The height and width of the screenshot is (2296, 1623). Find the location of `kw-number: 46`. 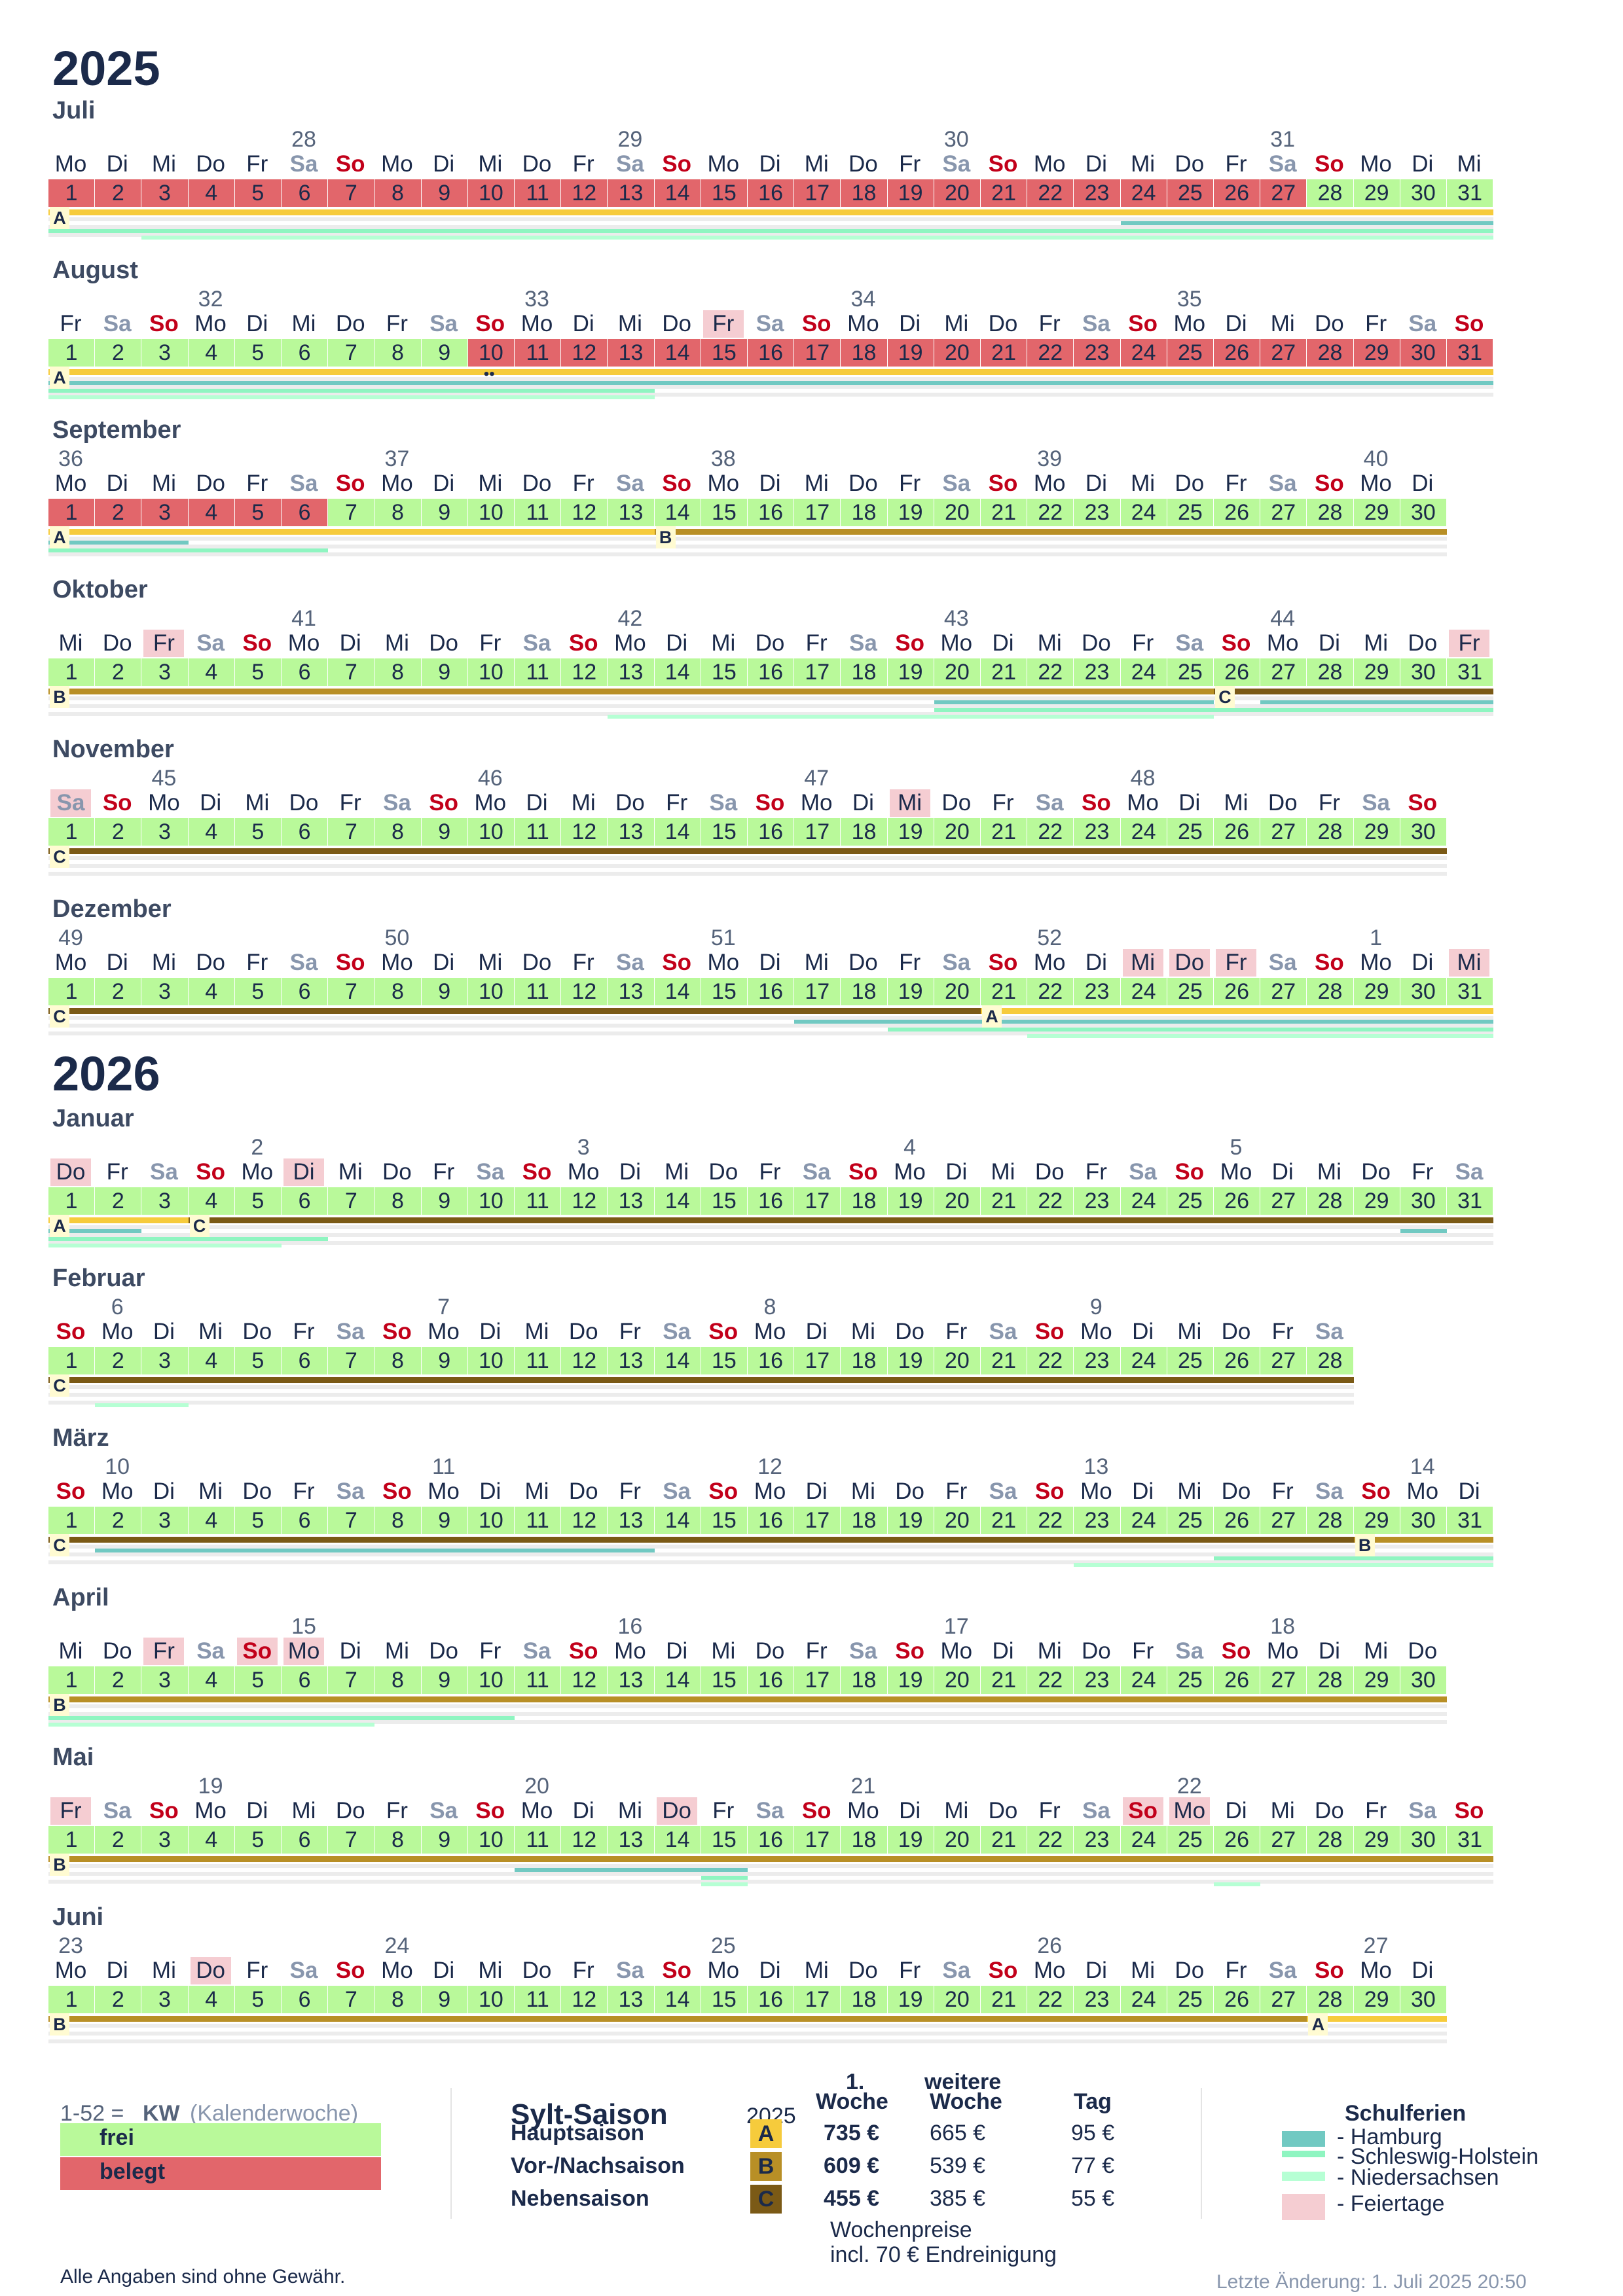

kw-number: 46 is located at coordinates (490, 778).